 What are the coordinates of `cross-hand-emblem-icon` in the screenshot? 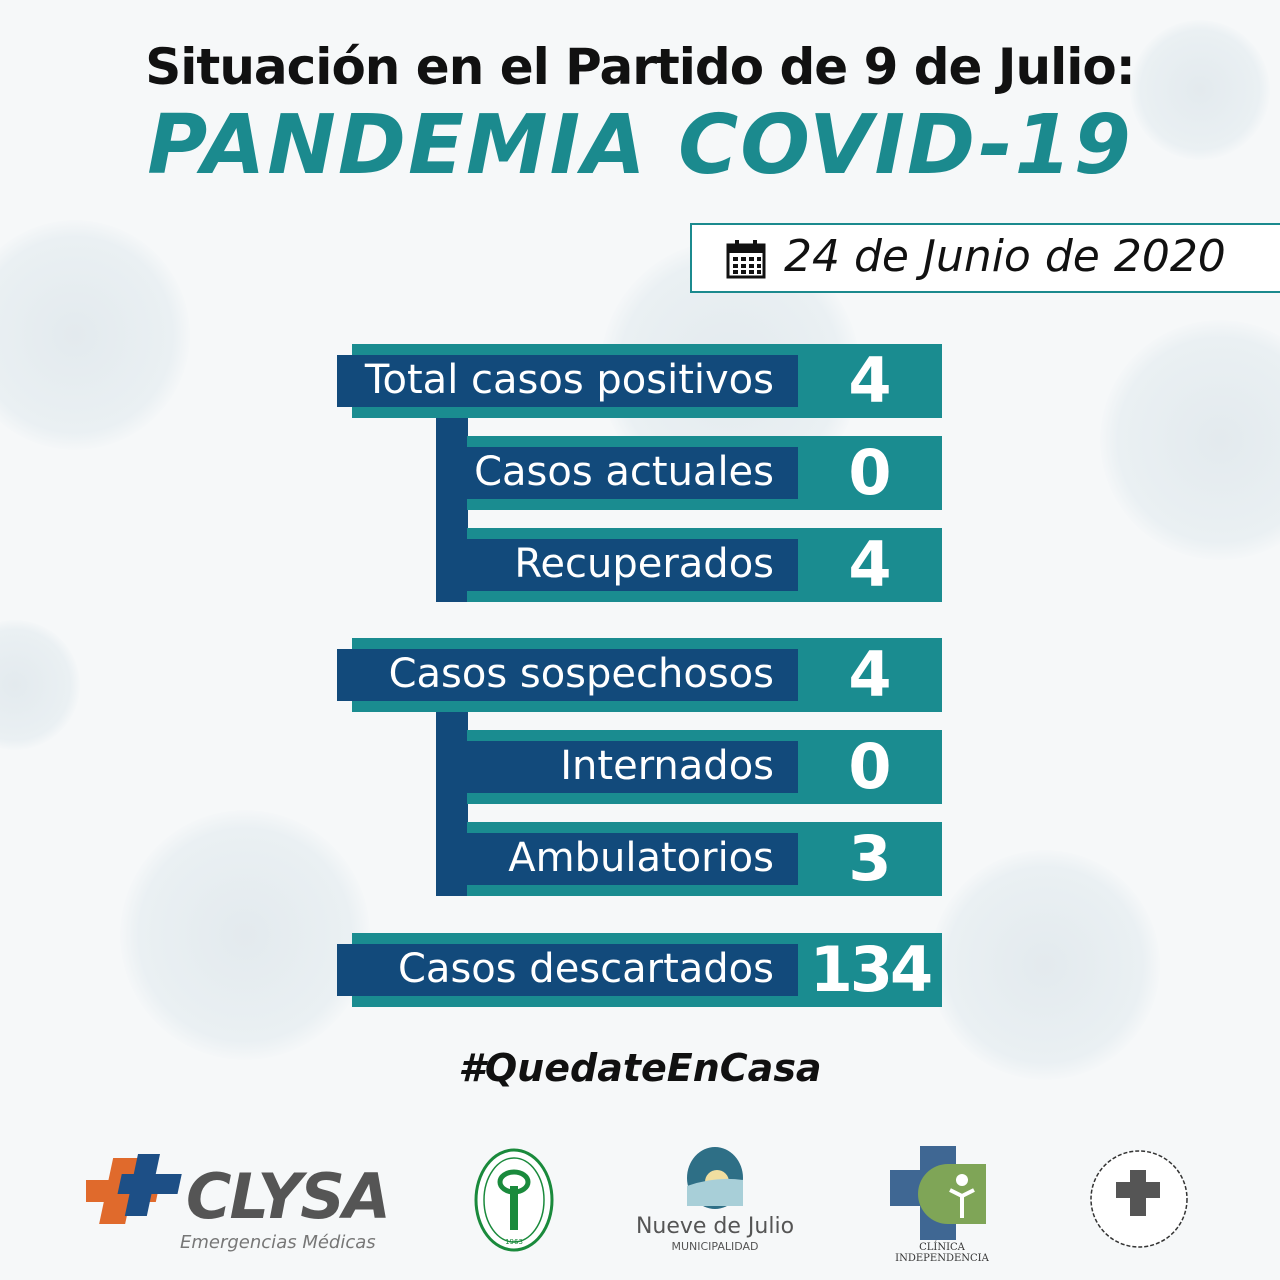 It's located at (1139, 1199).